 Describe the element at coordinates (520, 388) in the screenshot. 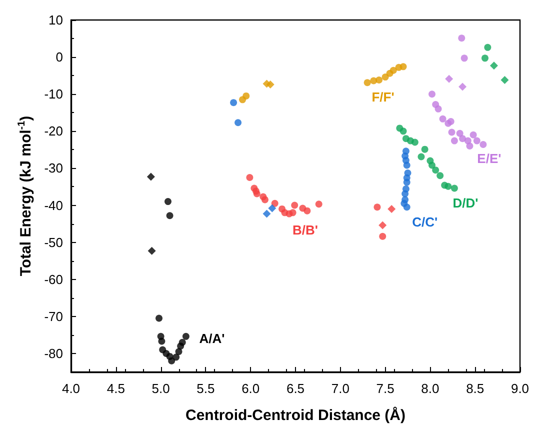

I see `x-tick-label: 9.0` at that location.